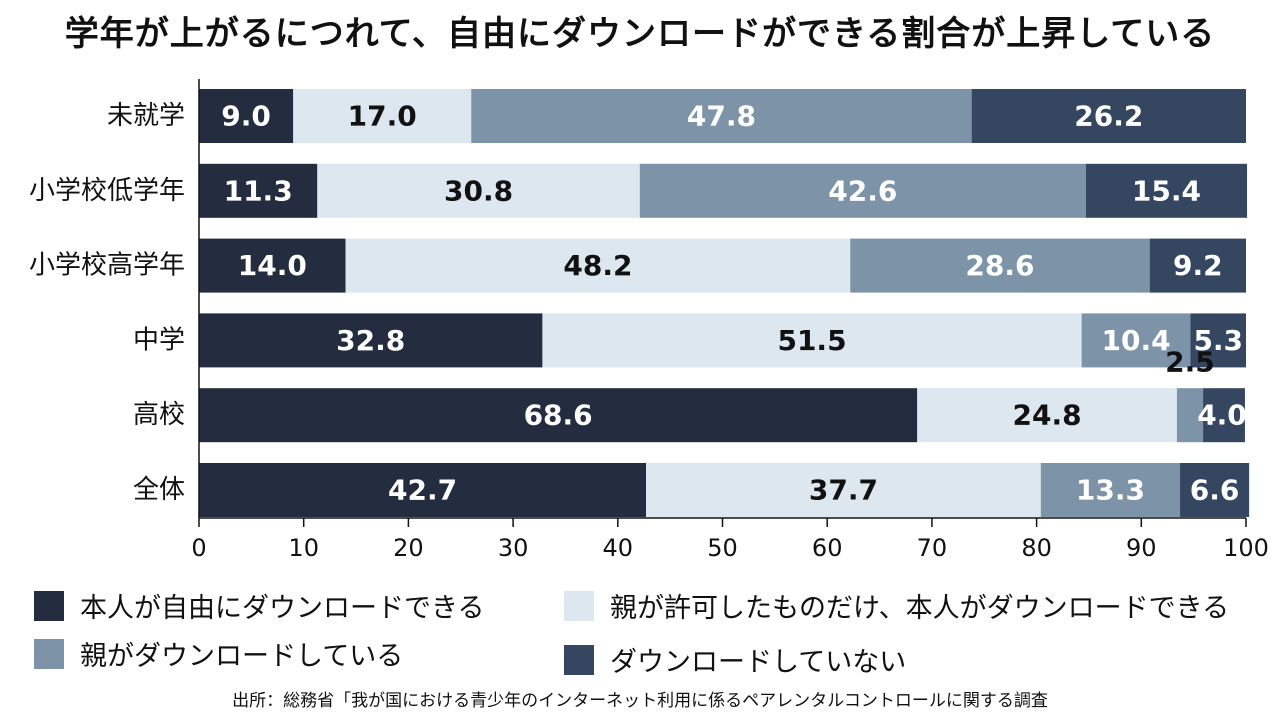 This screenshot has width=1280, height=720. What do you see at coordinates (303, 548) in the screenshot?
I see `x-tick-label: 10` at bounding box center [303, 548].